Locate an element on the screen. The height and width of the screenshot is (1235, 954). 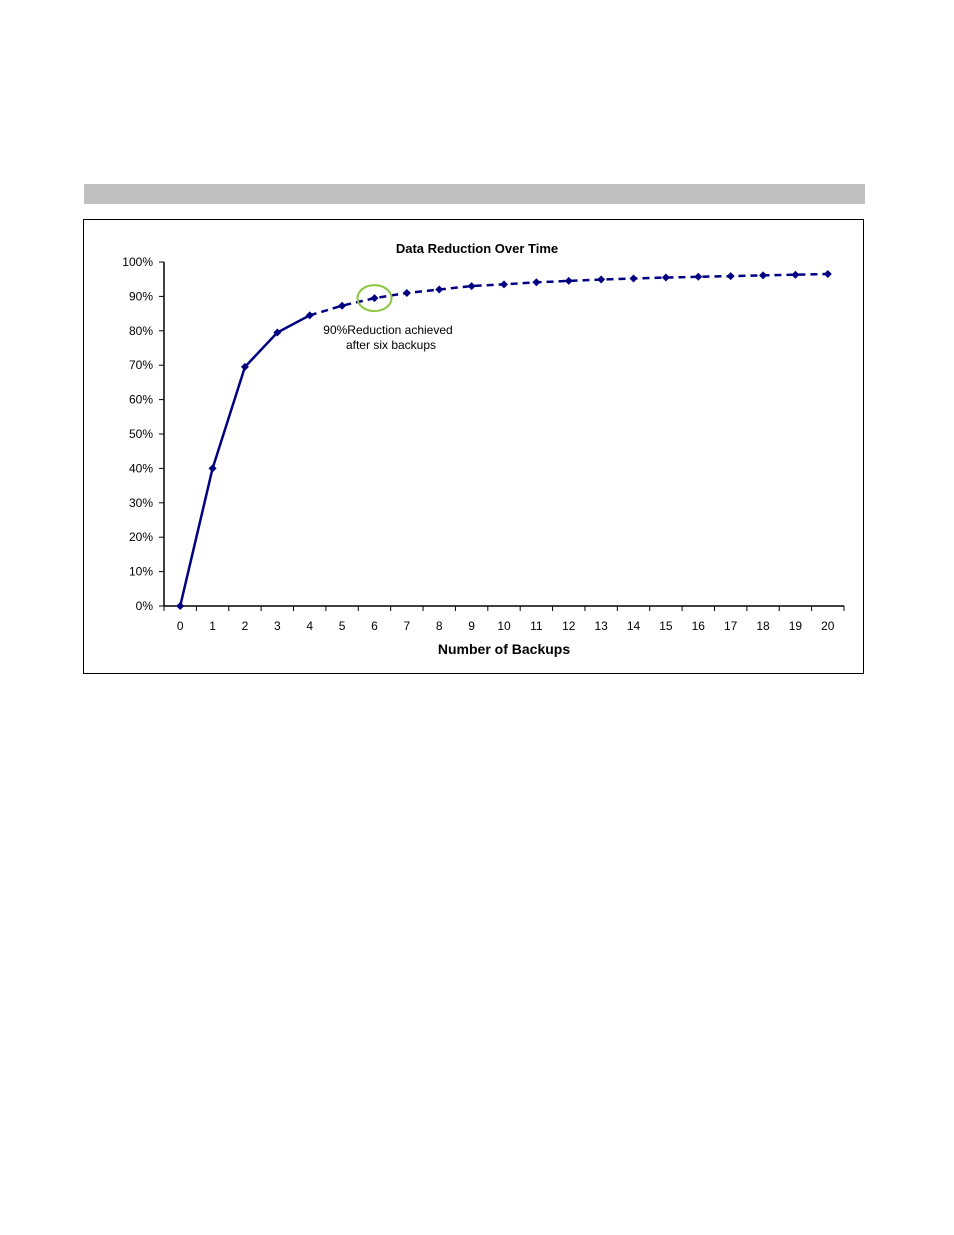
x-tick-label: 12 is located at coordinates (569, 626).